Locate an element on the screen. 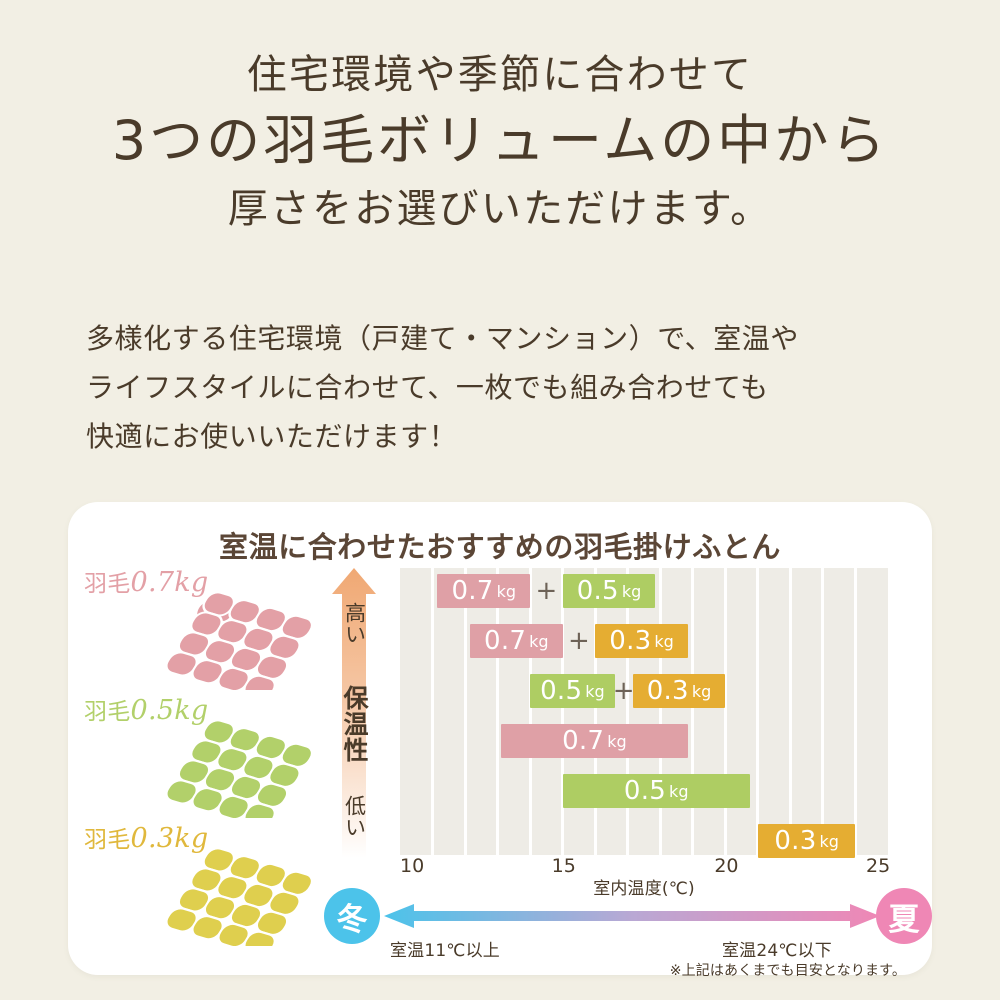  legend-item-0-5kg: 羽毛0.5kg is located at coordinates (198, 757).